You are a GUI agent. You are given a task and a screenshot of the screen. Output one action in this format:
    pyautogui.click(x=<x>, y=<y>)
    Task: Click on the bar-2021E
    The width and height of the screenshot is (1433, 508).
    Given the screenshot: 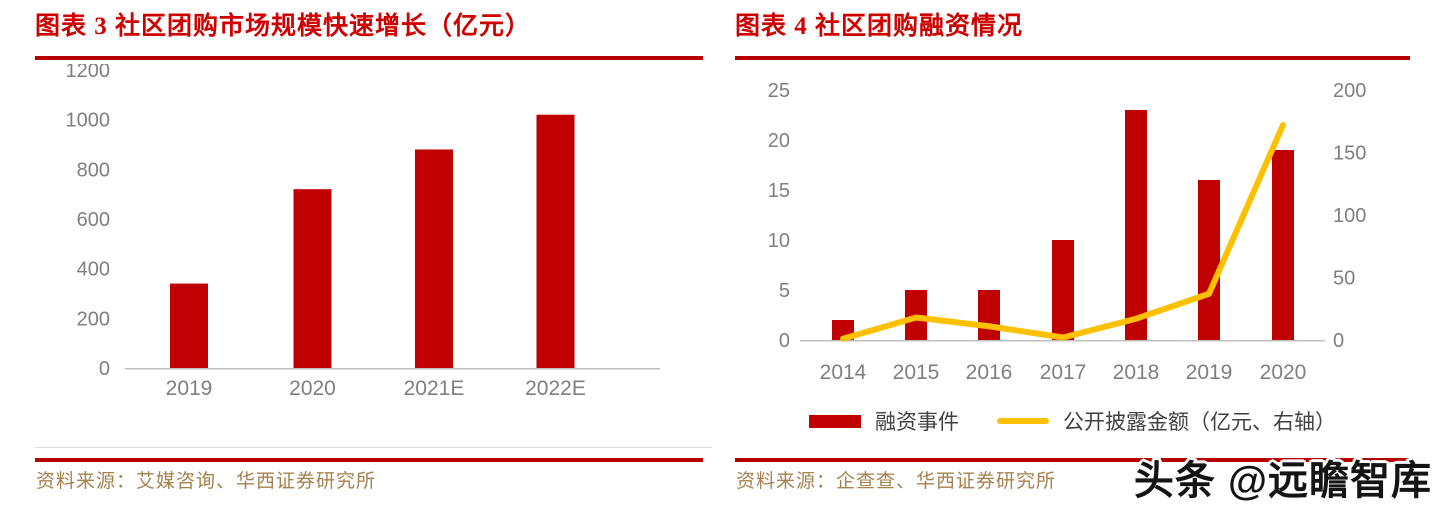 What is the action you would take?
    pyautogui.click(x=434, y=258)
    